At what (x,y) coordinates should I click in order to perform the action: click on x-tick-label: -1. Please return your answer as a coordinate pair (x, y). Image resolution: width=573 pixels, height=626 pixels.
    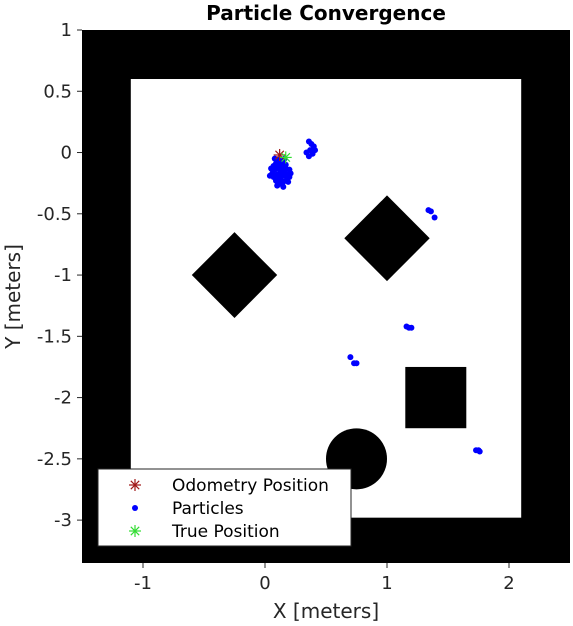
    Looking at the image, I should click on (143, 583).